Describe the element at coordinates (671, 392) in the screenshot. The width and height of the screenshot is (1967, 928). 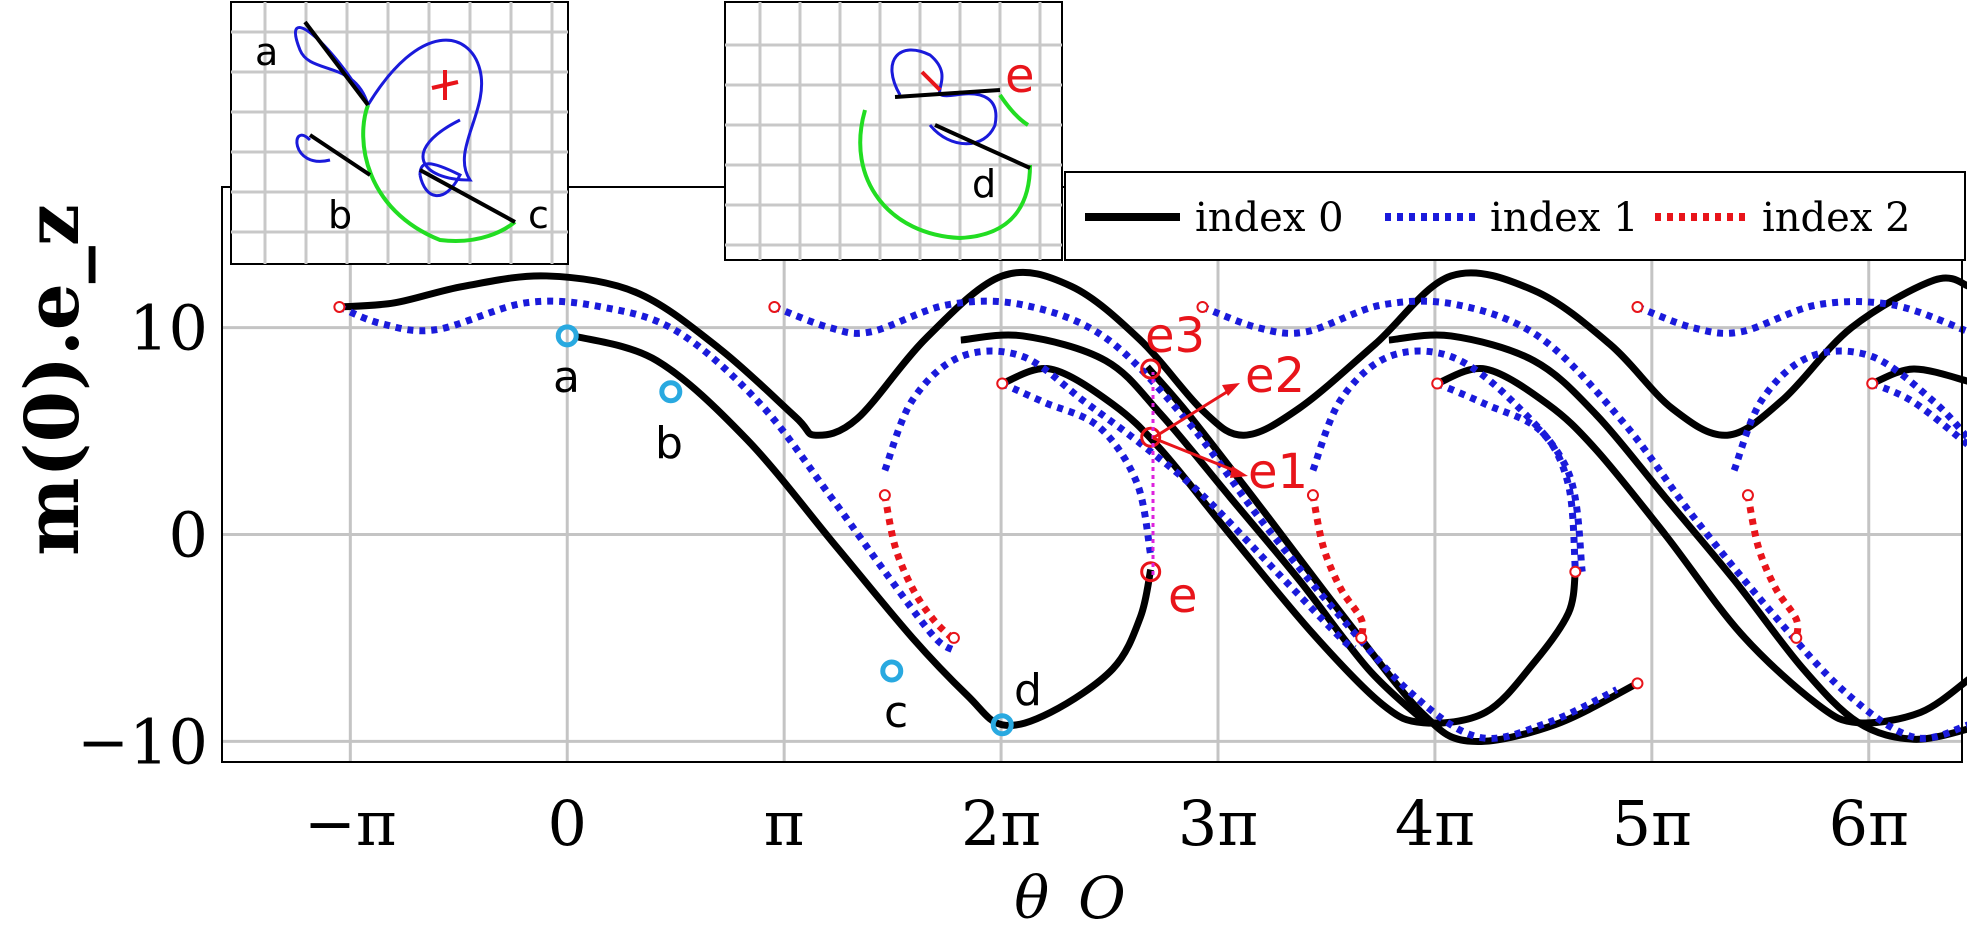
I see `marked-point-b` at that location.